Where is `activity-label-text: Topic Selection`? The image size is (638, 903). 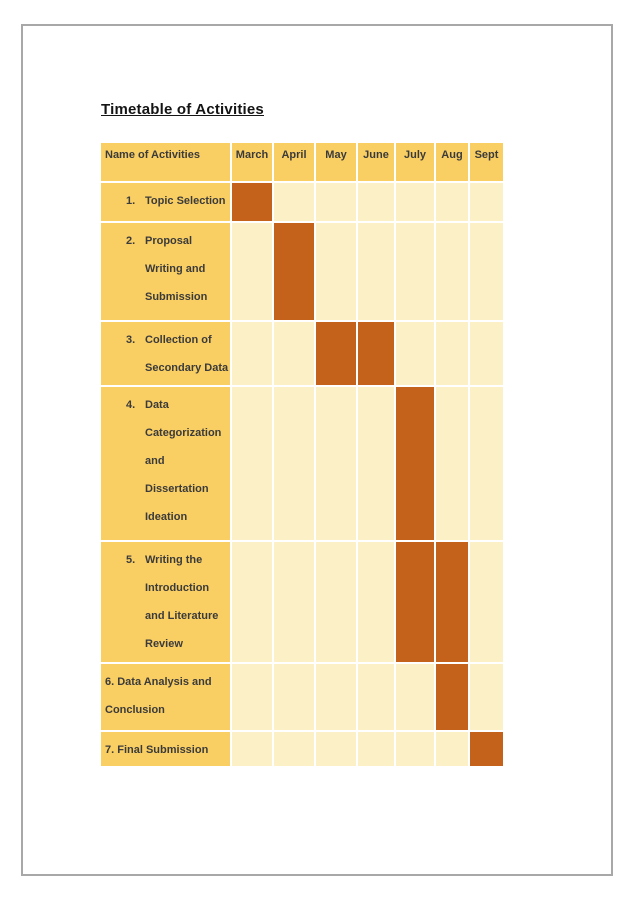
activity-label-text: Topic Selection is located at coordinates (187, 199).